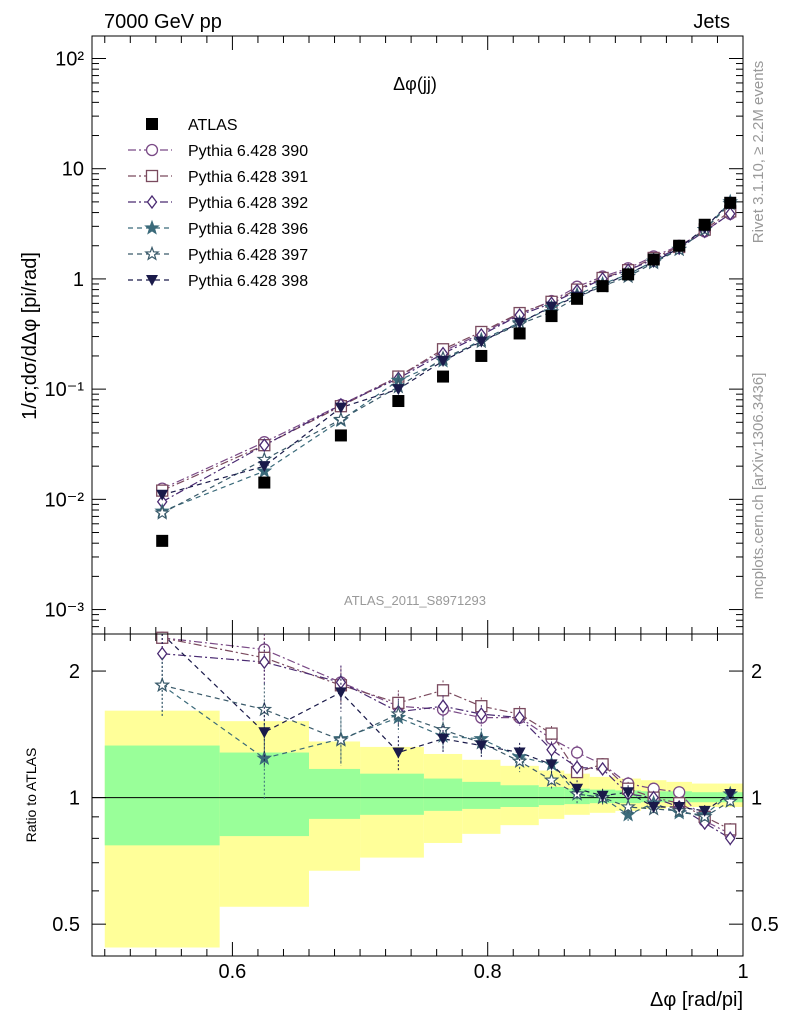 Image resolution: width=786 pixels, height=1024 pixels. What do you see at coordinates (248, 255) in the screenshot?
I see `legend-label: Pythia 6.428 397` at bounding box center [248, 255].